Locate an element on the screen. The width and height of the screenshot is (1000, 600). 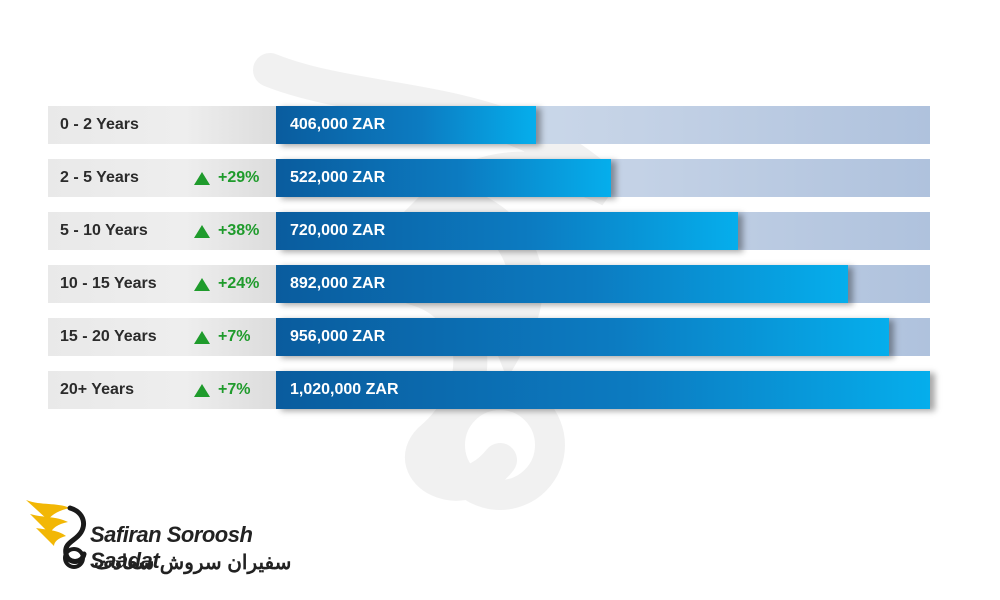
change-value: +29% is located at coordinates (239, 177).